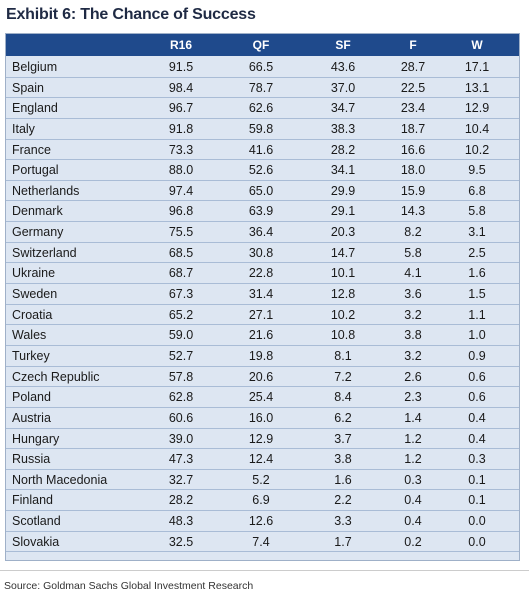 This screenshot has height=597, width=529. I want to click on cell-r16: 48.3, so click(181, 521).